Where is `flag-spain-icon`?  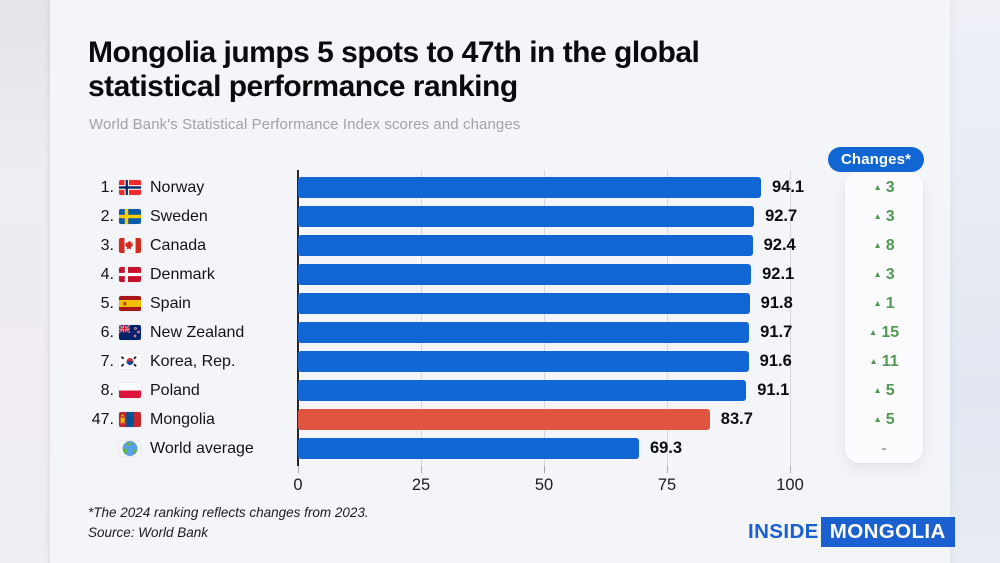
flag-spain-icon is located at coordinates (130, 303).